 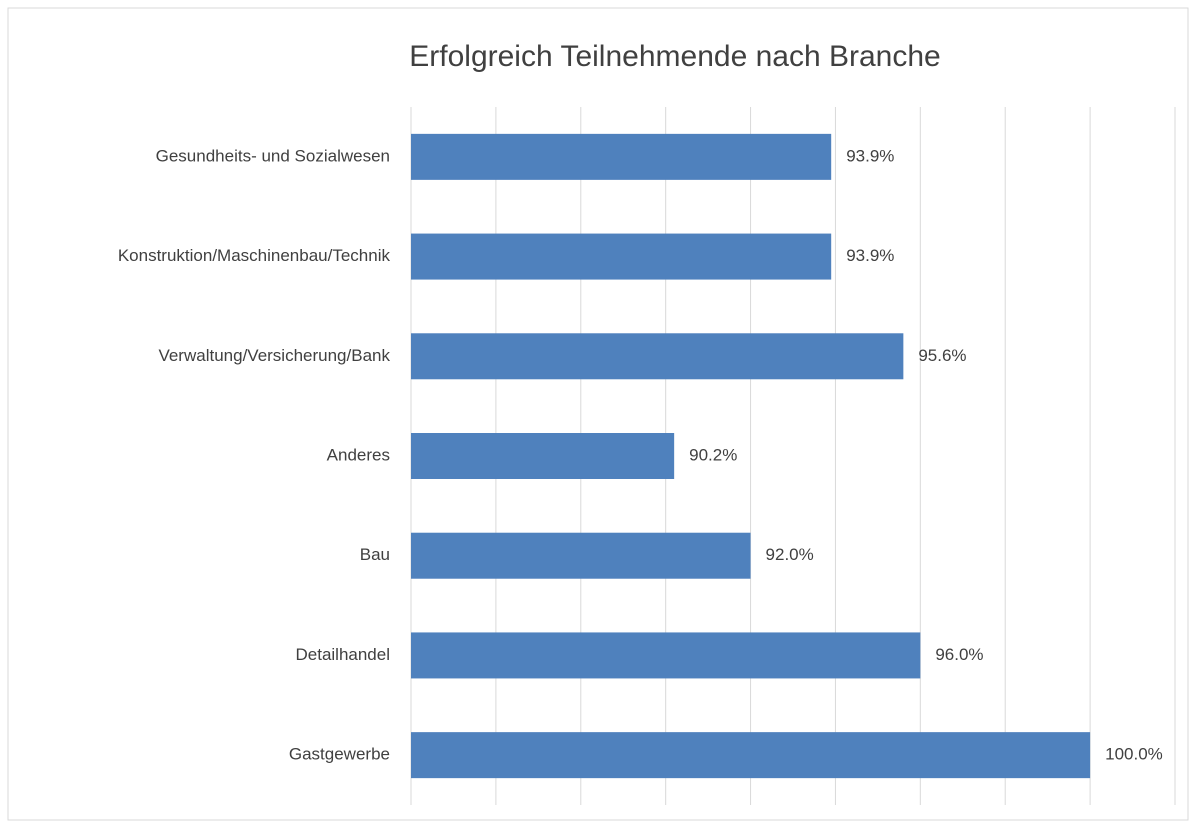 I want to click on y-tick-label: Gastgewerbe, so click(x=339, y=754).